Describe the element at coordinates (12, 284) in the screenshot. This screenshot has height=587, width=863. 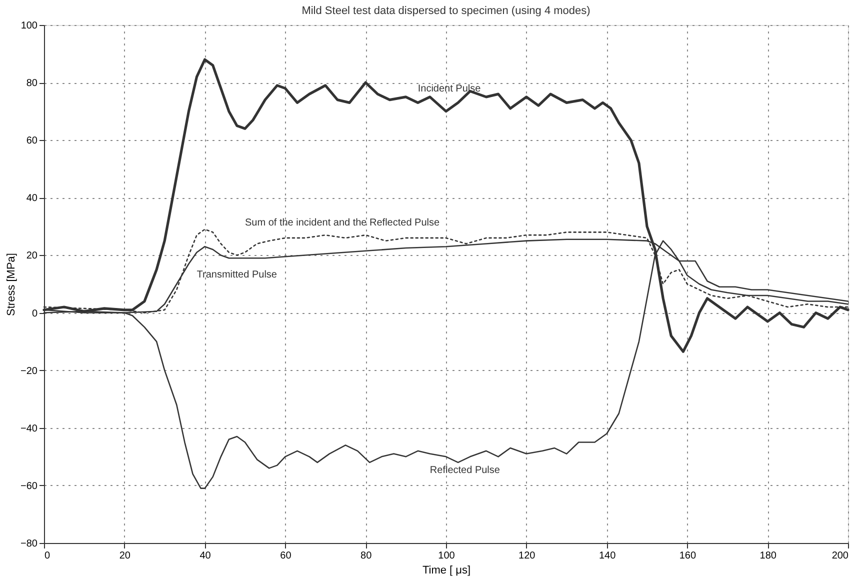
I see `y-axis-title: Stress [MPa]` at that location.